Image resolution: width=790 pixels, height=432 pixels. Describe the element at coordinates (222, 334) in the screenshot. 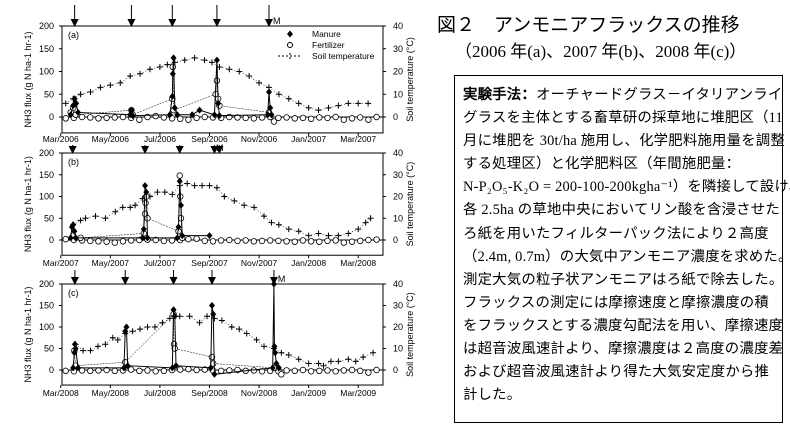

I see `plot-frame` at that location.